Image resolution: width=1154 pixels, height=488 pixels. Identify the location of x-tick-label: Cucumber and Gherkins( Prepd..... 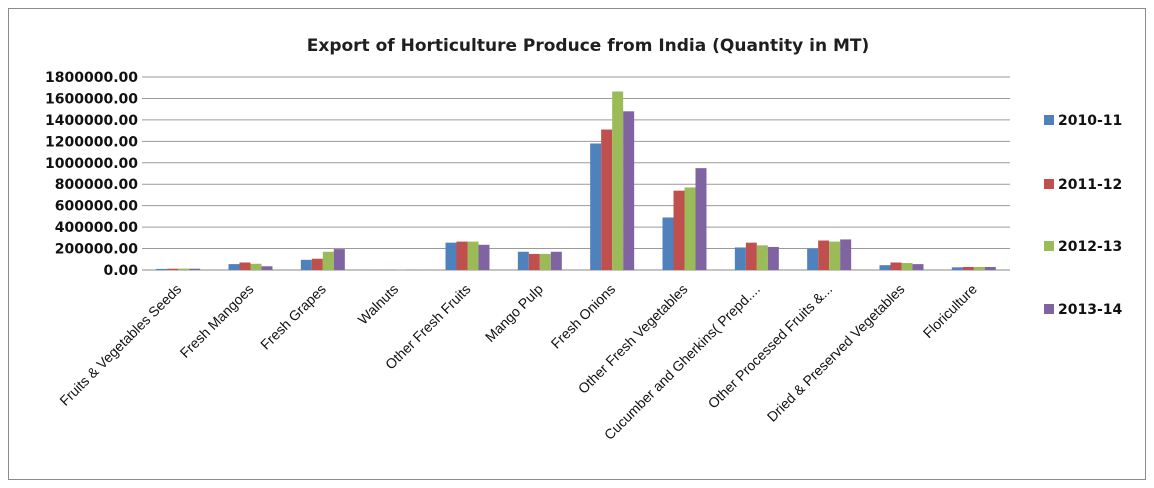
(682, 362).